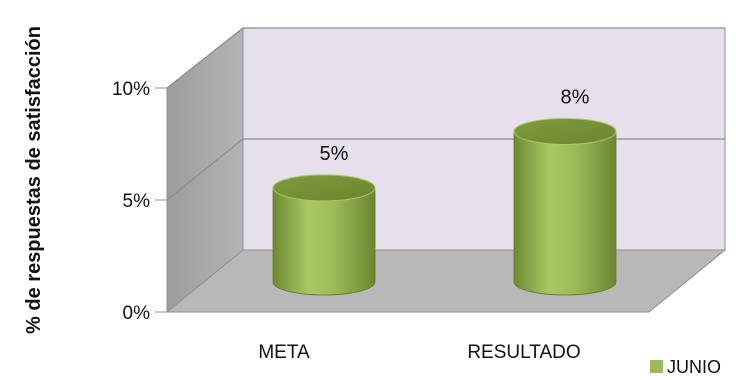 Image resolution: width=740 pixels, height=380 pixels. What do you see at coordinates (694, 367) in the screenshot?
I see `legend-label: JUNIO` at bounding box center [694, 367].